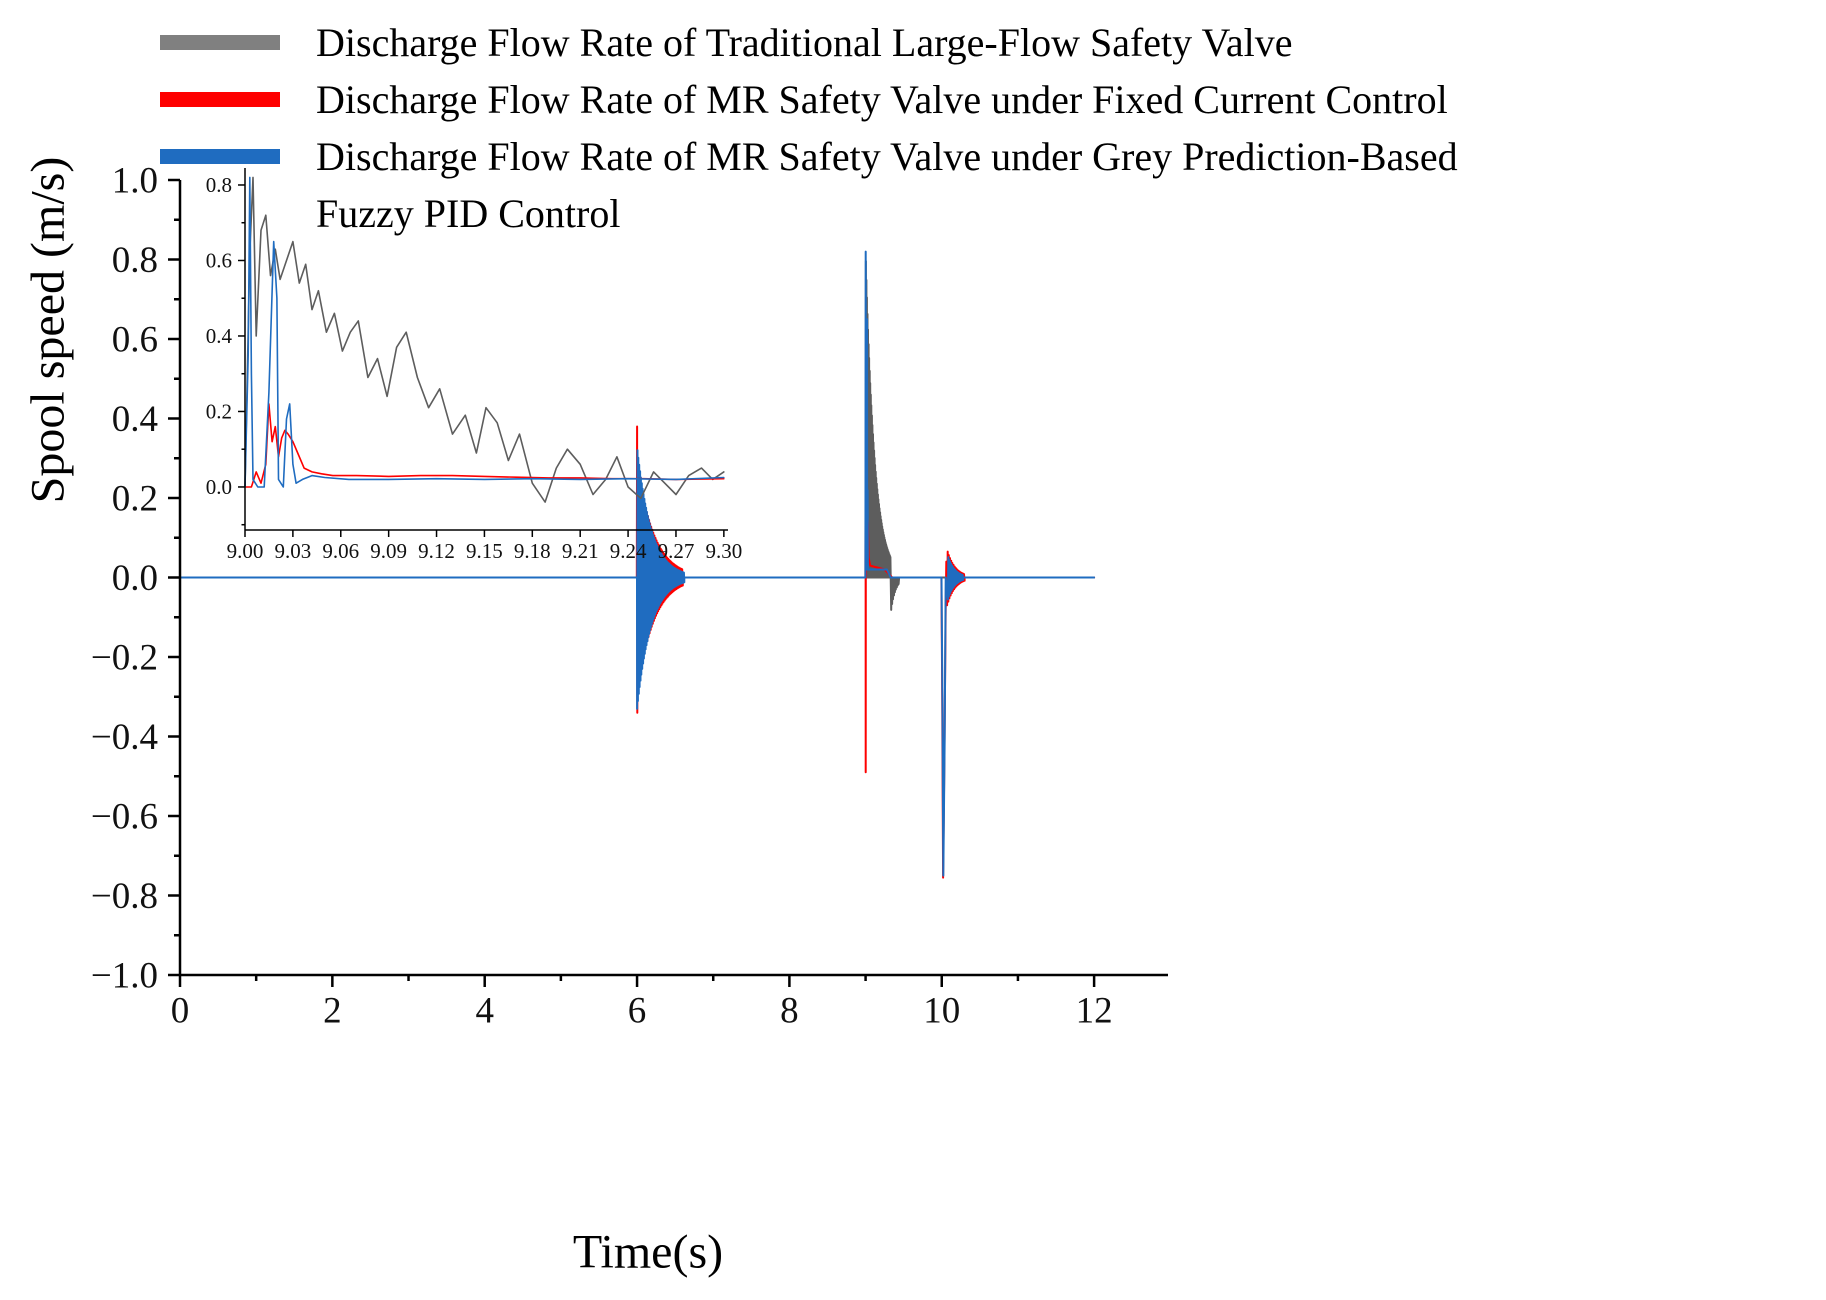  Describe the element at coordinates (628, 551) in the screenshot. I see `inset-chart-x-tick-label: 9.24` at that location.